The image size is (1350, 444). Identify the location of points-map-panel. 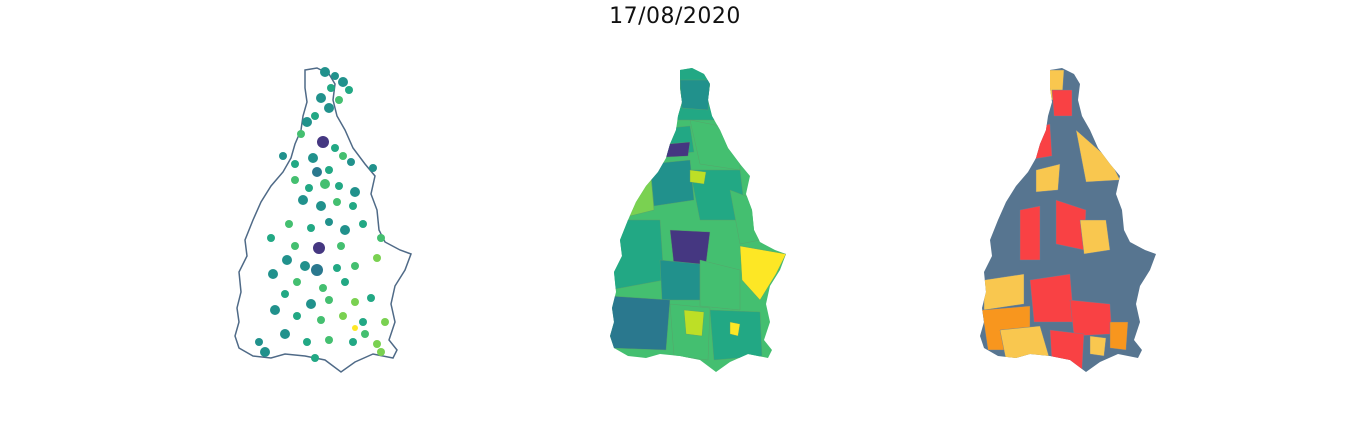
(323, 220).